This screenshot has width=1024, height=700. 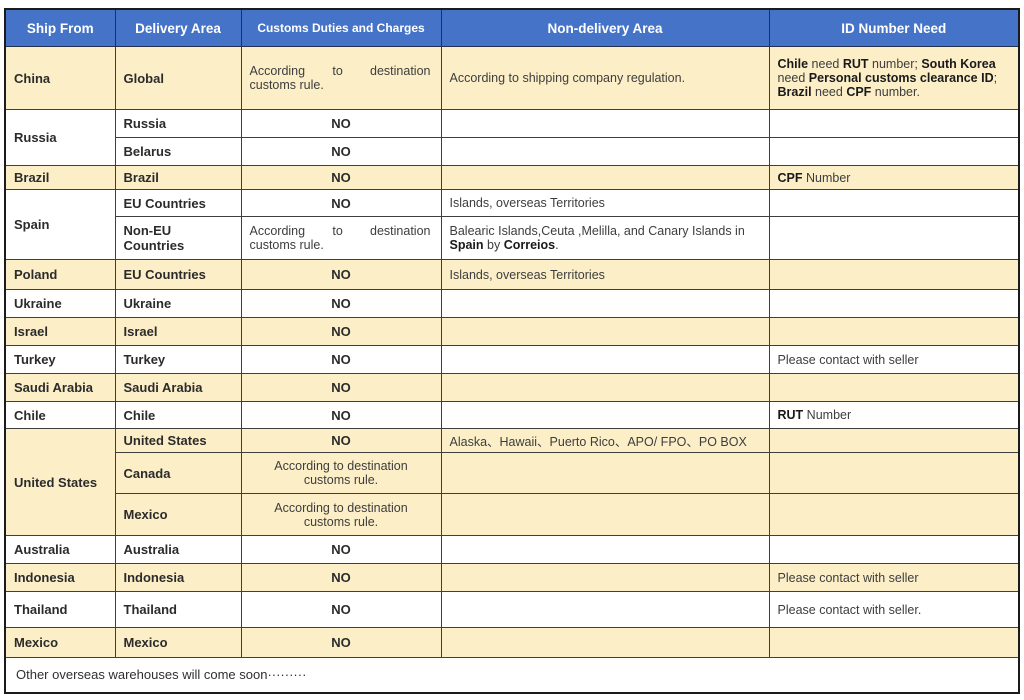 What do you see at coordinates (178, 331) in the screenshot?
I see `delivery-area-cell: Israel` at bounding box center [178, 331].